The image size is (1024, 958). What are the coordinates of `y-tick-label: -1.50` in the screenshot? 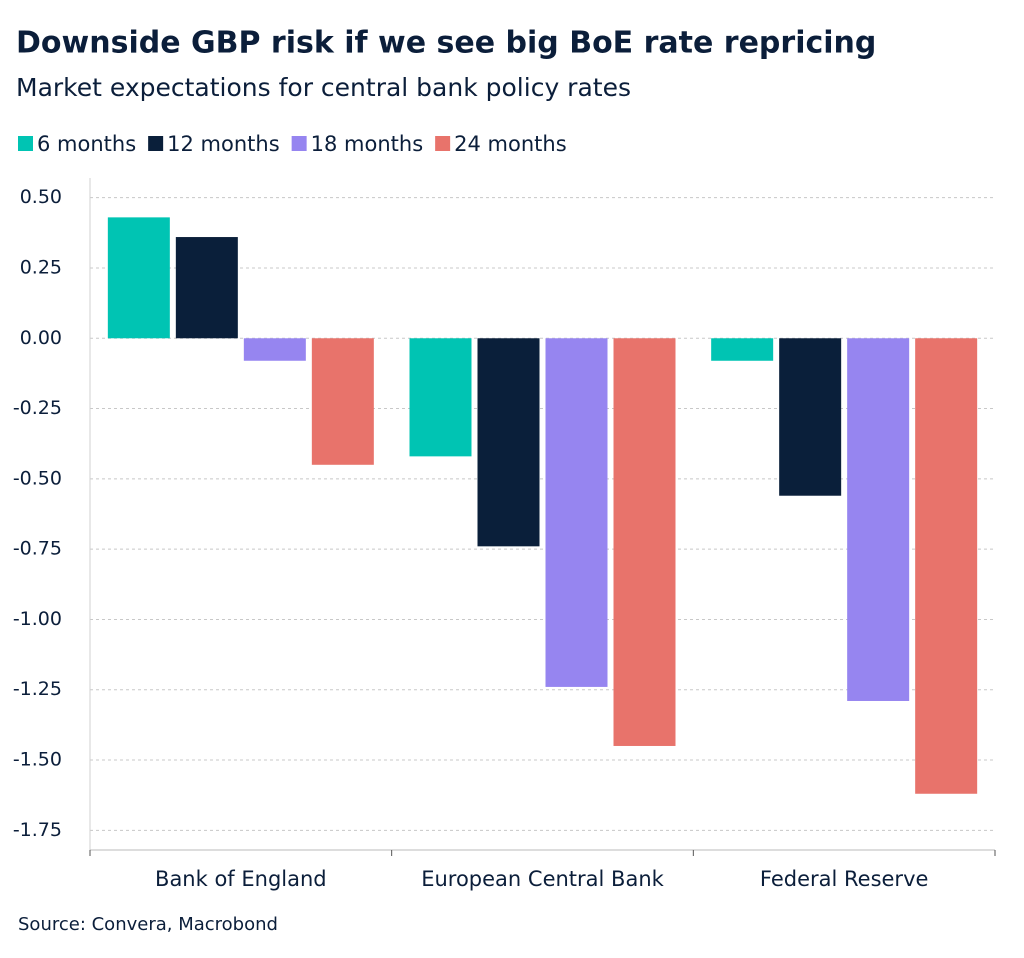 It's located at (37, 760).